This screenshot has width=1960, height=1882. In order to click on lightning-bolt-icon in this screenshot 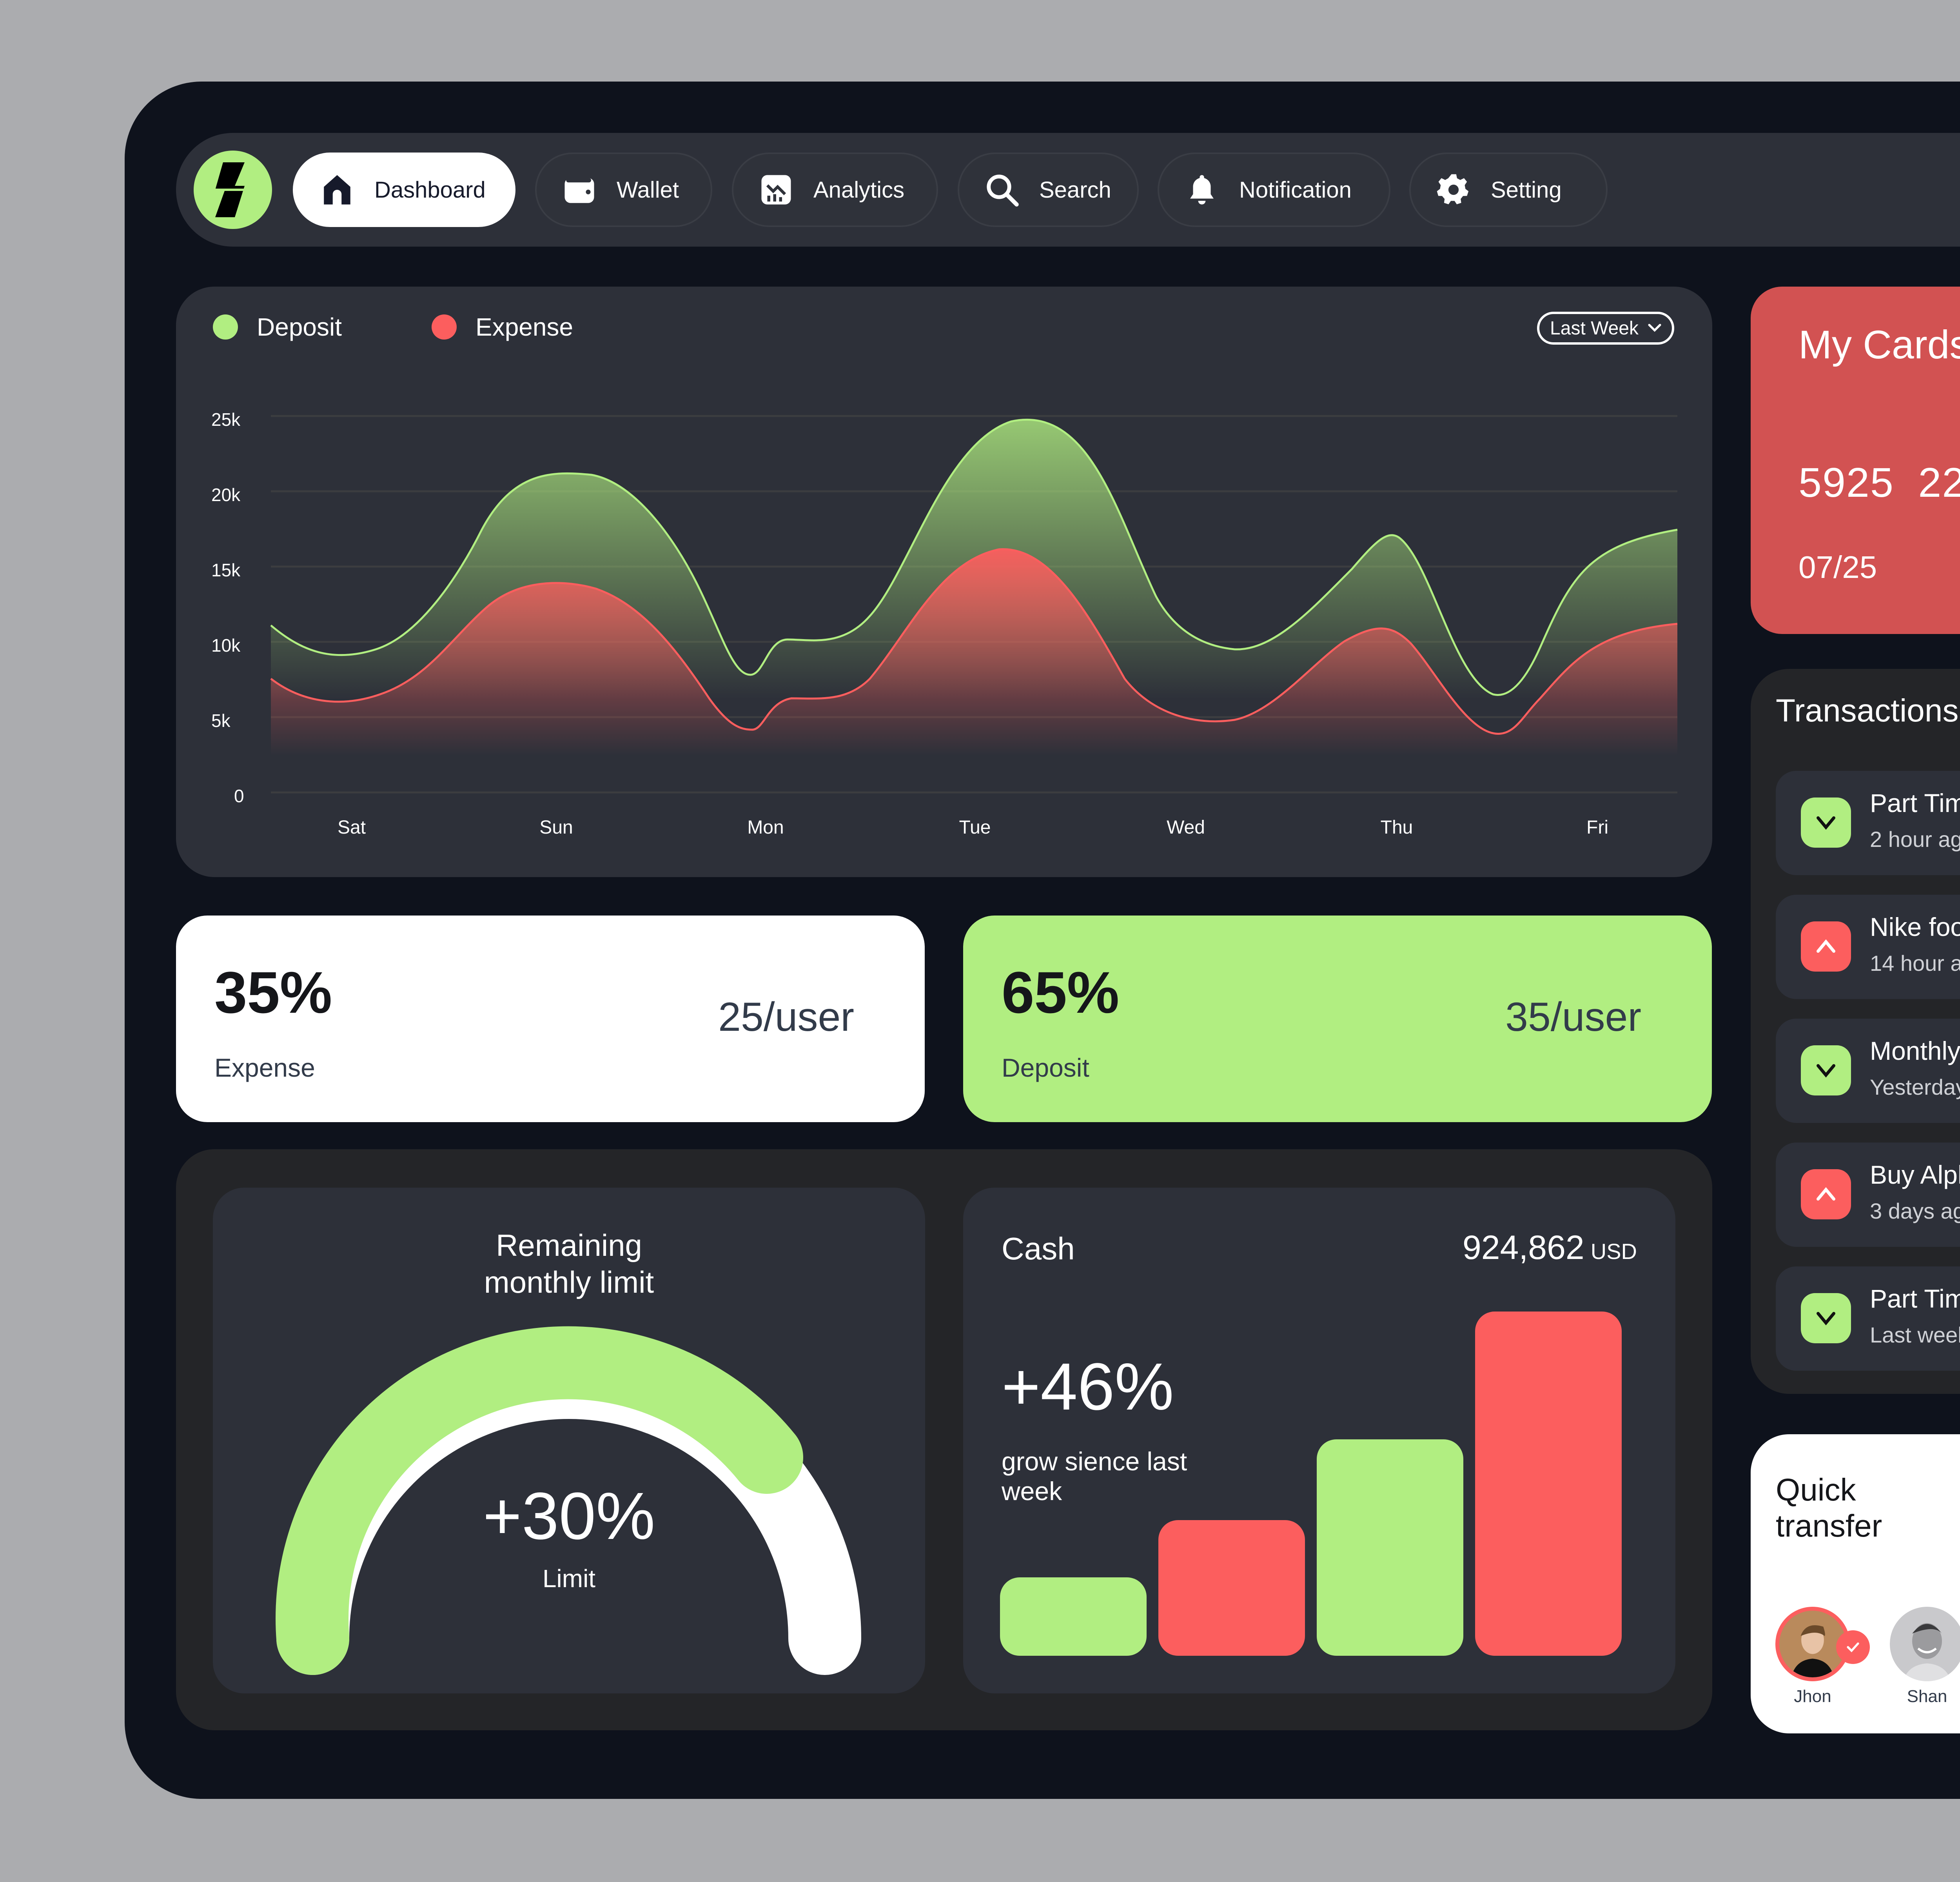, I will do `click(230, 189)`.